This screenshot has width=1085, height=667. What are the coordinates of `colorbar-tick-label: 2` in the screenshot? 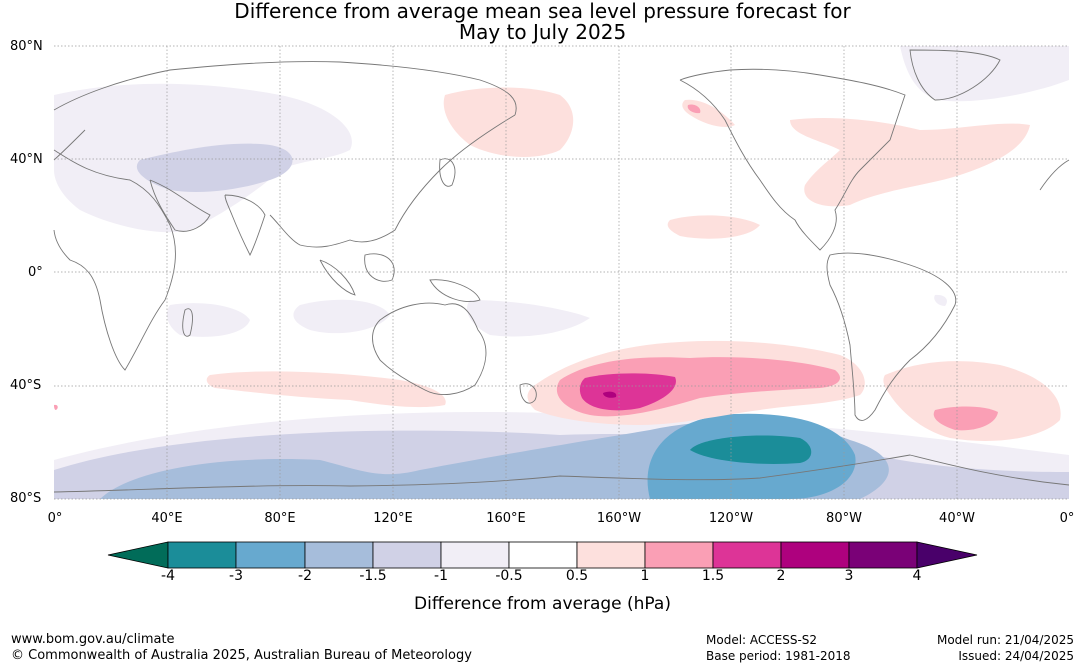 It's located at (781, 576).